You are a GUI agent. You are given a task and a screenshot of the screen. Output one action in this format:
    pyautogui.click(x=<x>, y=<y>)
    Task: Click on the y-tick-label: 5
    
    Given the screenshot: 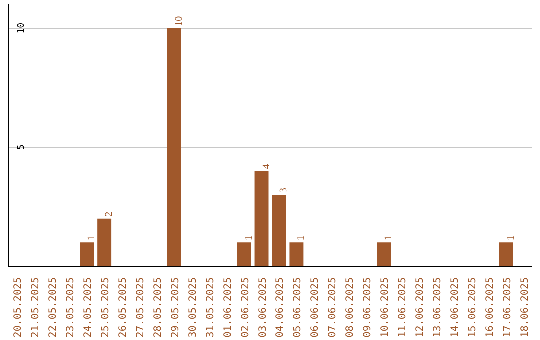 What is the action you would take?
    pyautogui.click(x=22, y=147)
    